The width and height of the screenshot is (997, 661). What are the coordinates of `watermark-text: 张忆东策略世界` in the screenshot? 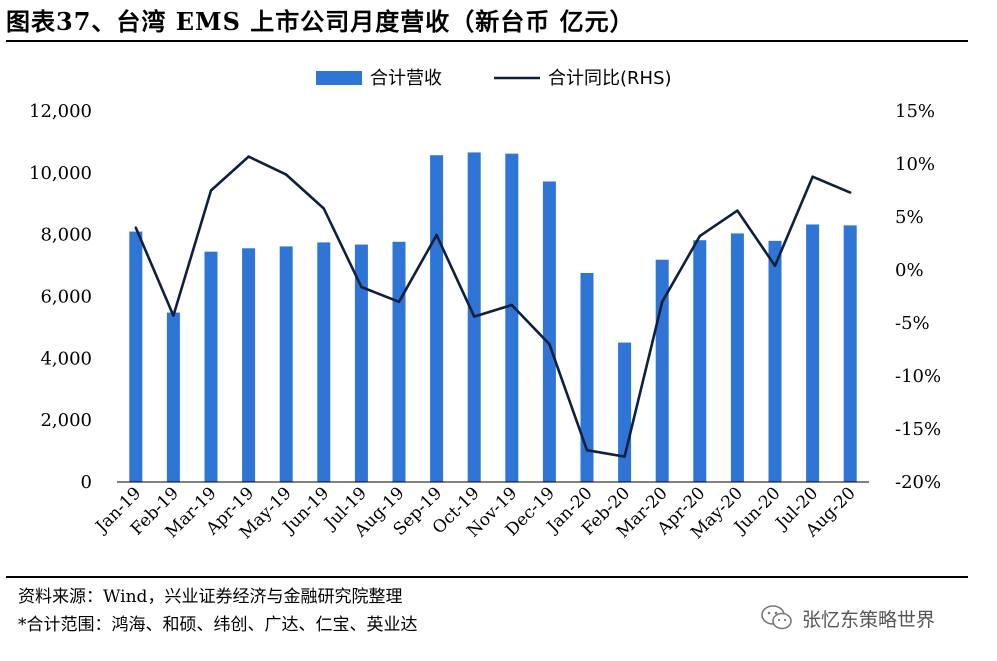 It's located at (869, 619).